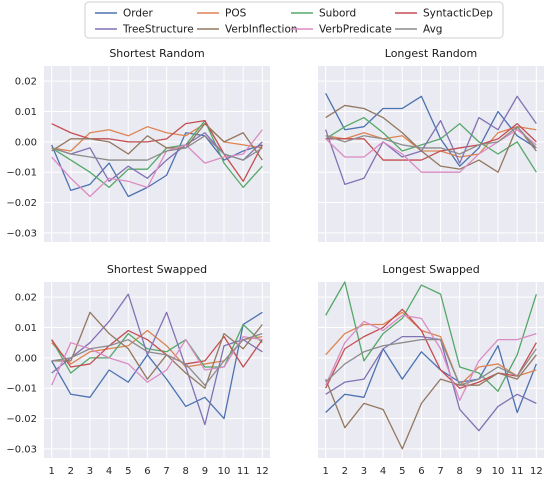  I want to click on panel-title: Longest Random, so click(431, 53).